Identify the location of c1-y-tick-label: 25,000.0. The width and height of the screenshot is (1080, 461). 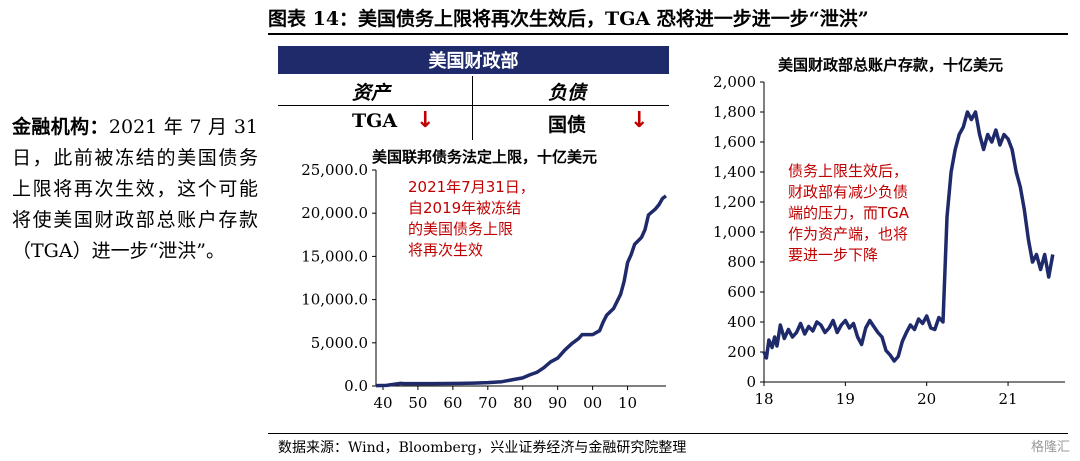
(334, 170).